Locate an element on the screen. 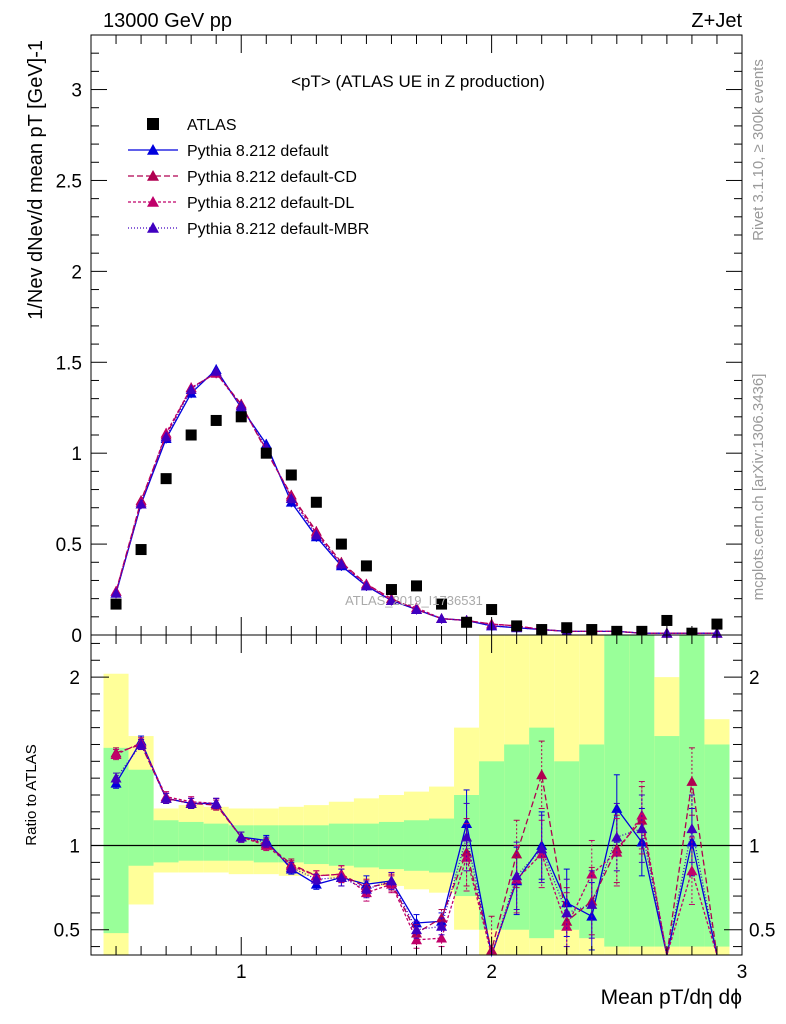 Image resolution: width=786 pixels, height=1024 pixels. rivet-version-label: Rivet 3.1.10, ≥ 300k events is located at coordinates (758, 150).